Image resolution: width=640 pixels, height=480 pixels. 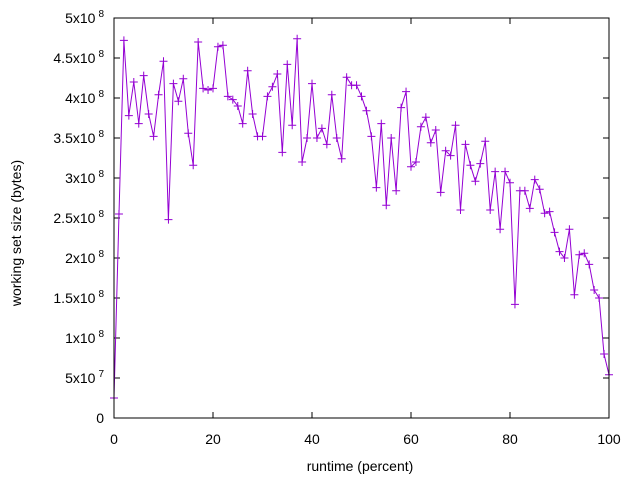 What do you see at coordinates (84, 377) in the screenshot?
I see `y-tick-label: 5x10 7` at bounding box center [84, 377].